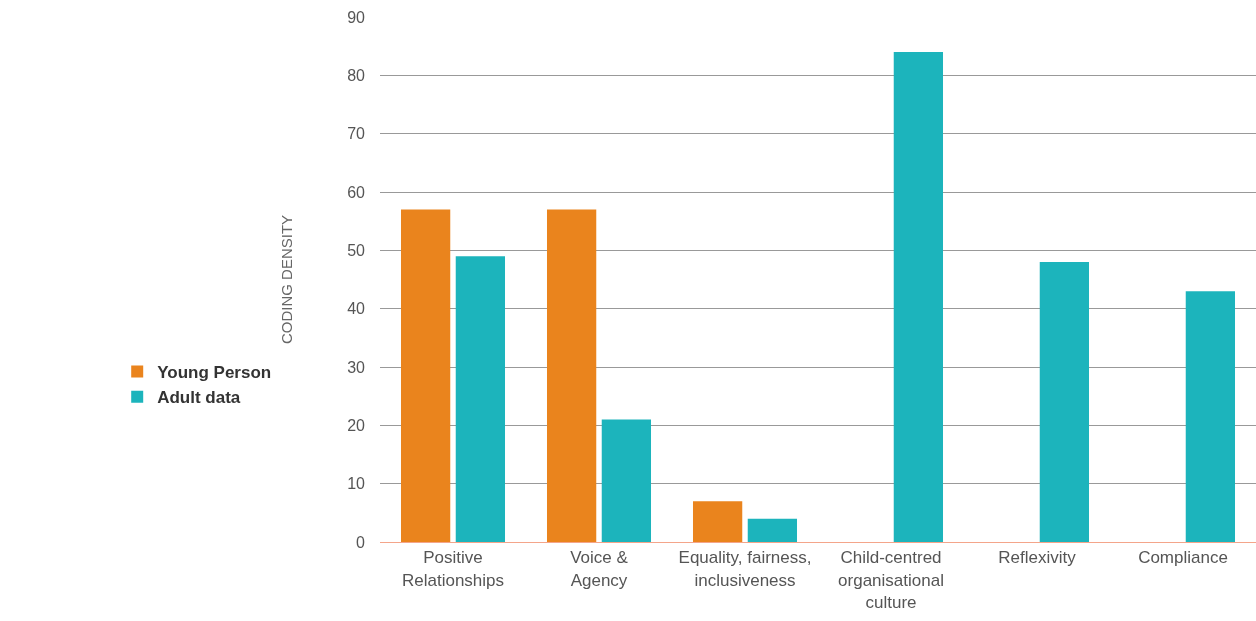 The height and width of the screenshot is (621, 1256). Describe the element at coordinates (745, 569) in the screenshot. I see `x-tick-label: Equality, fairness, inclusiveness` at that location.